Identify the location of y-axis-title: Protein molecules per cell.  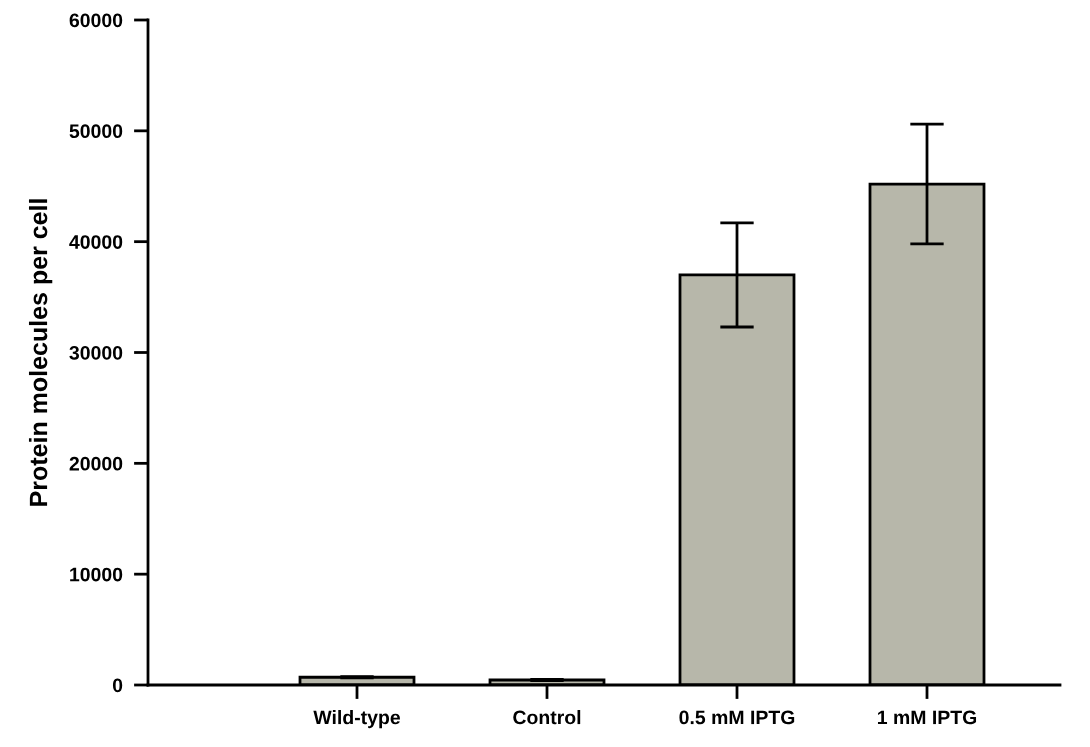
(40, 352).